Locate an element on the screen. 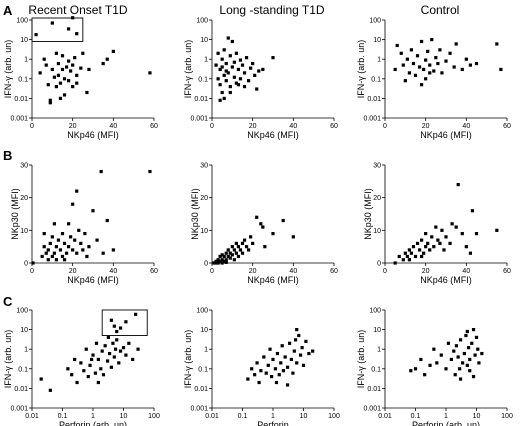 The image size is (520, 426). panel-b3: 0 20 40 60 0 10 20 30 NKp46 (MFI) NKp30 (MFI) is located at coordinates (437, 224).